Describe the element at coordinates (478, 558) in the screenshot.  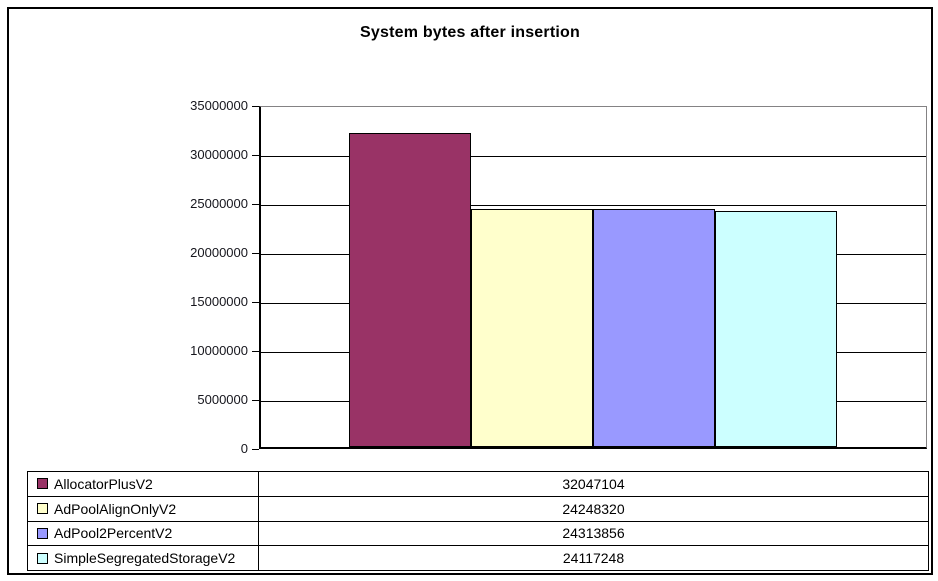
I see `legend-row: SimpleSegregatedStorageV2 24117248` at that location.